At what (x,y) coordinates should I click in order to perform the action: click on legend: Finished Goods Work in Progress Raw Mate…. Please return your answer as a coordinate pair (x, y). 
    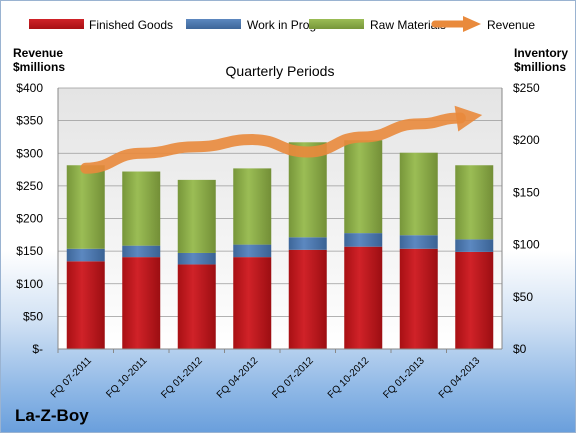
    Looking at the image, I should click on (282, 24).